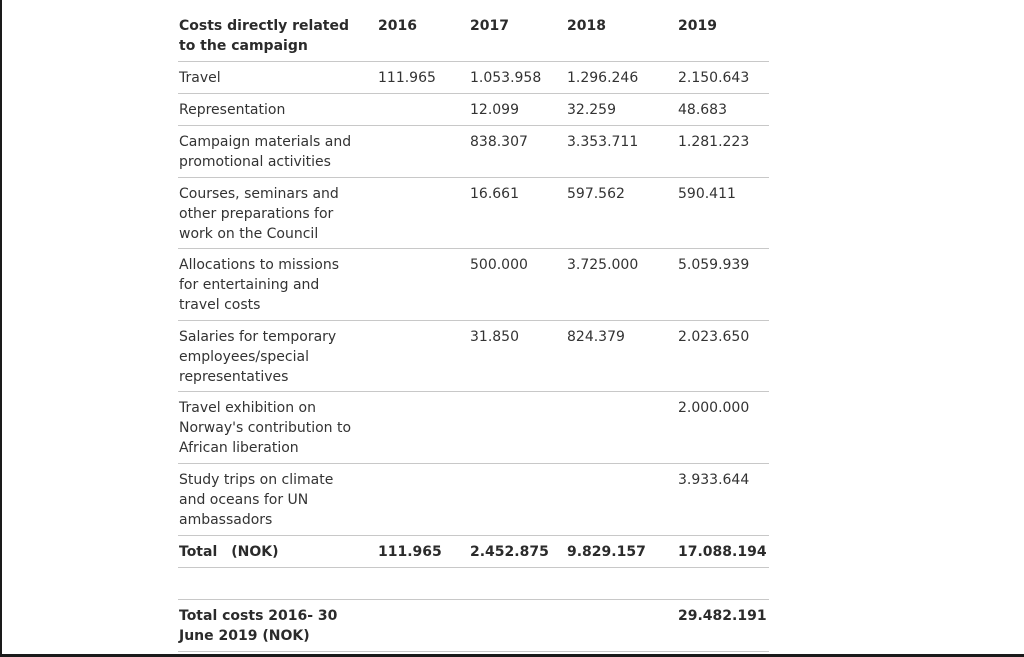  Describe the element at coordinates (264, 36) in the screenshot. I see `header-label: Costs directly related to the campaign` at that location.